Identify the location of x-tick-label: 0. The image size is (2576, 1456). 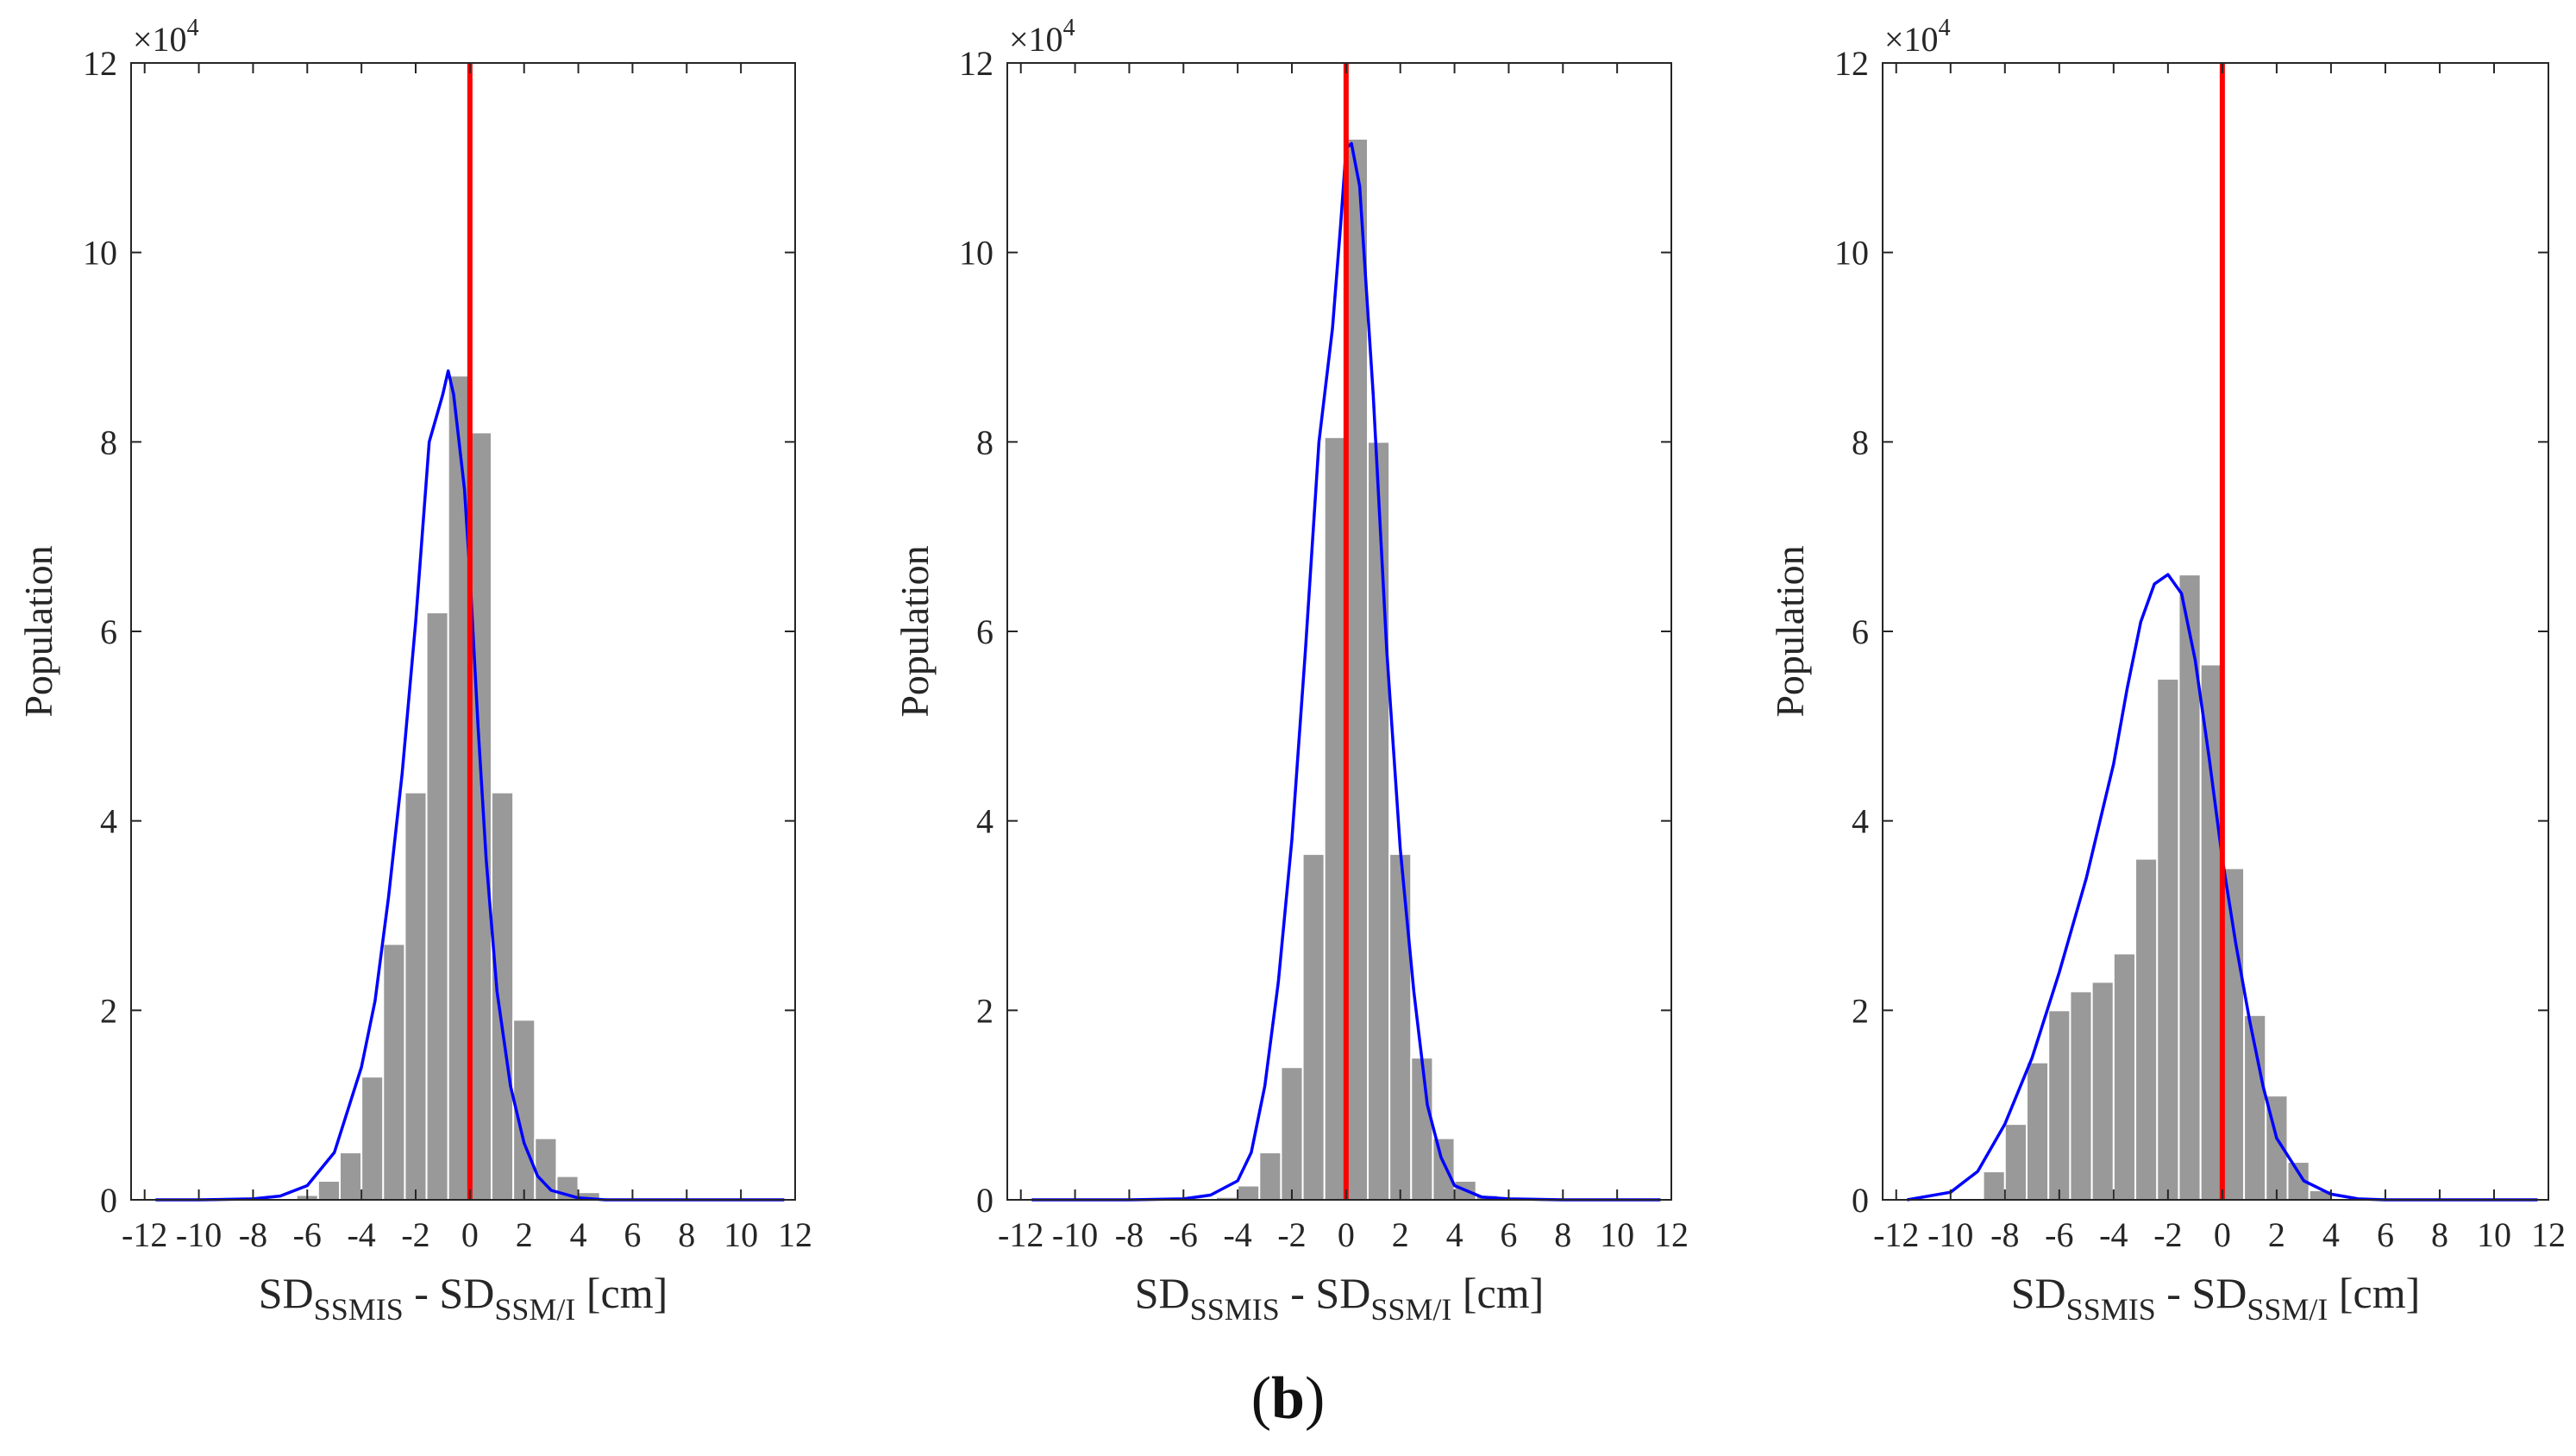
(2222, 1235).